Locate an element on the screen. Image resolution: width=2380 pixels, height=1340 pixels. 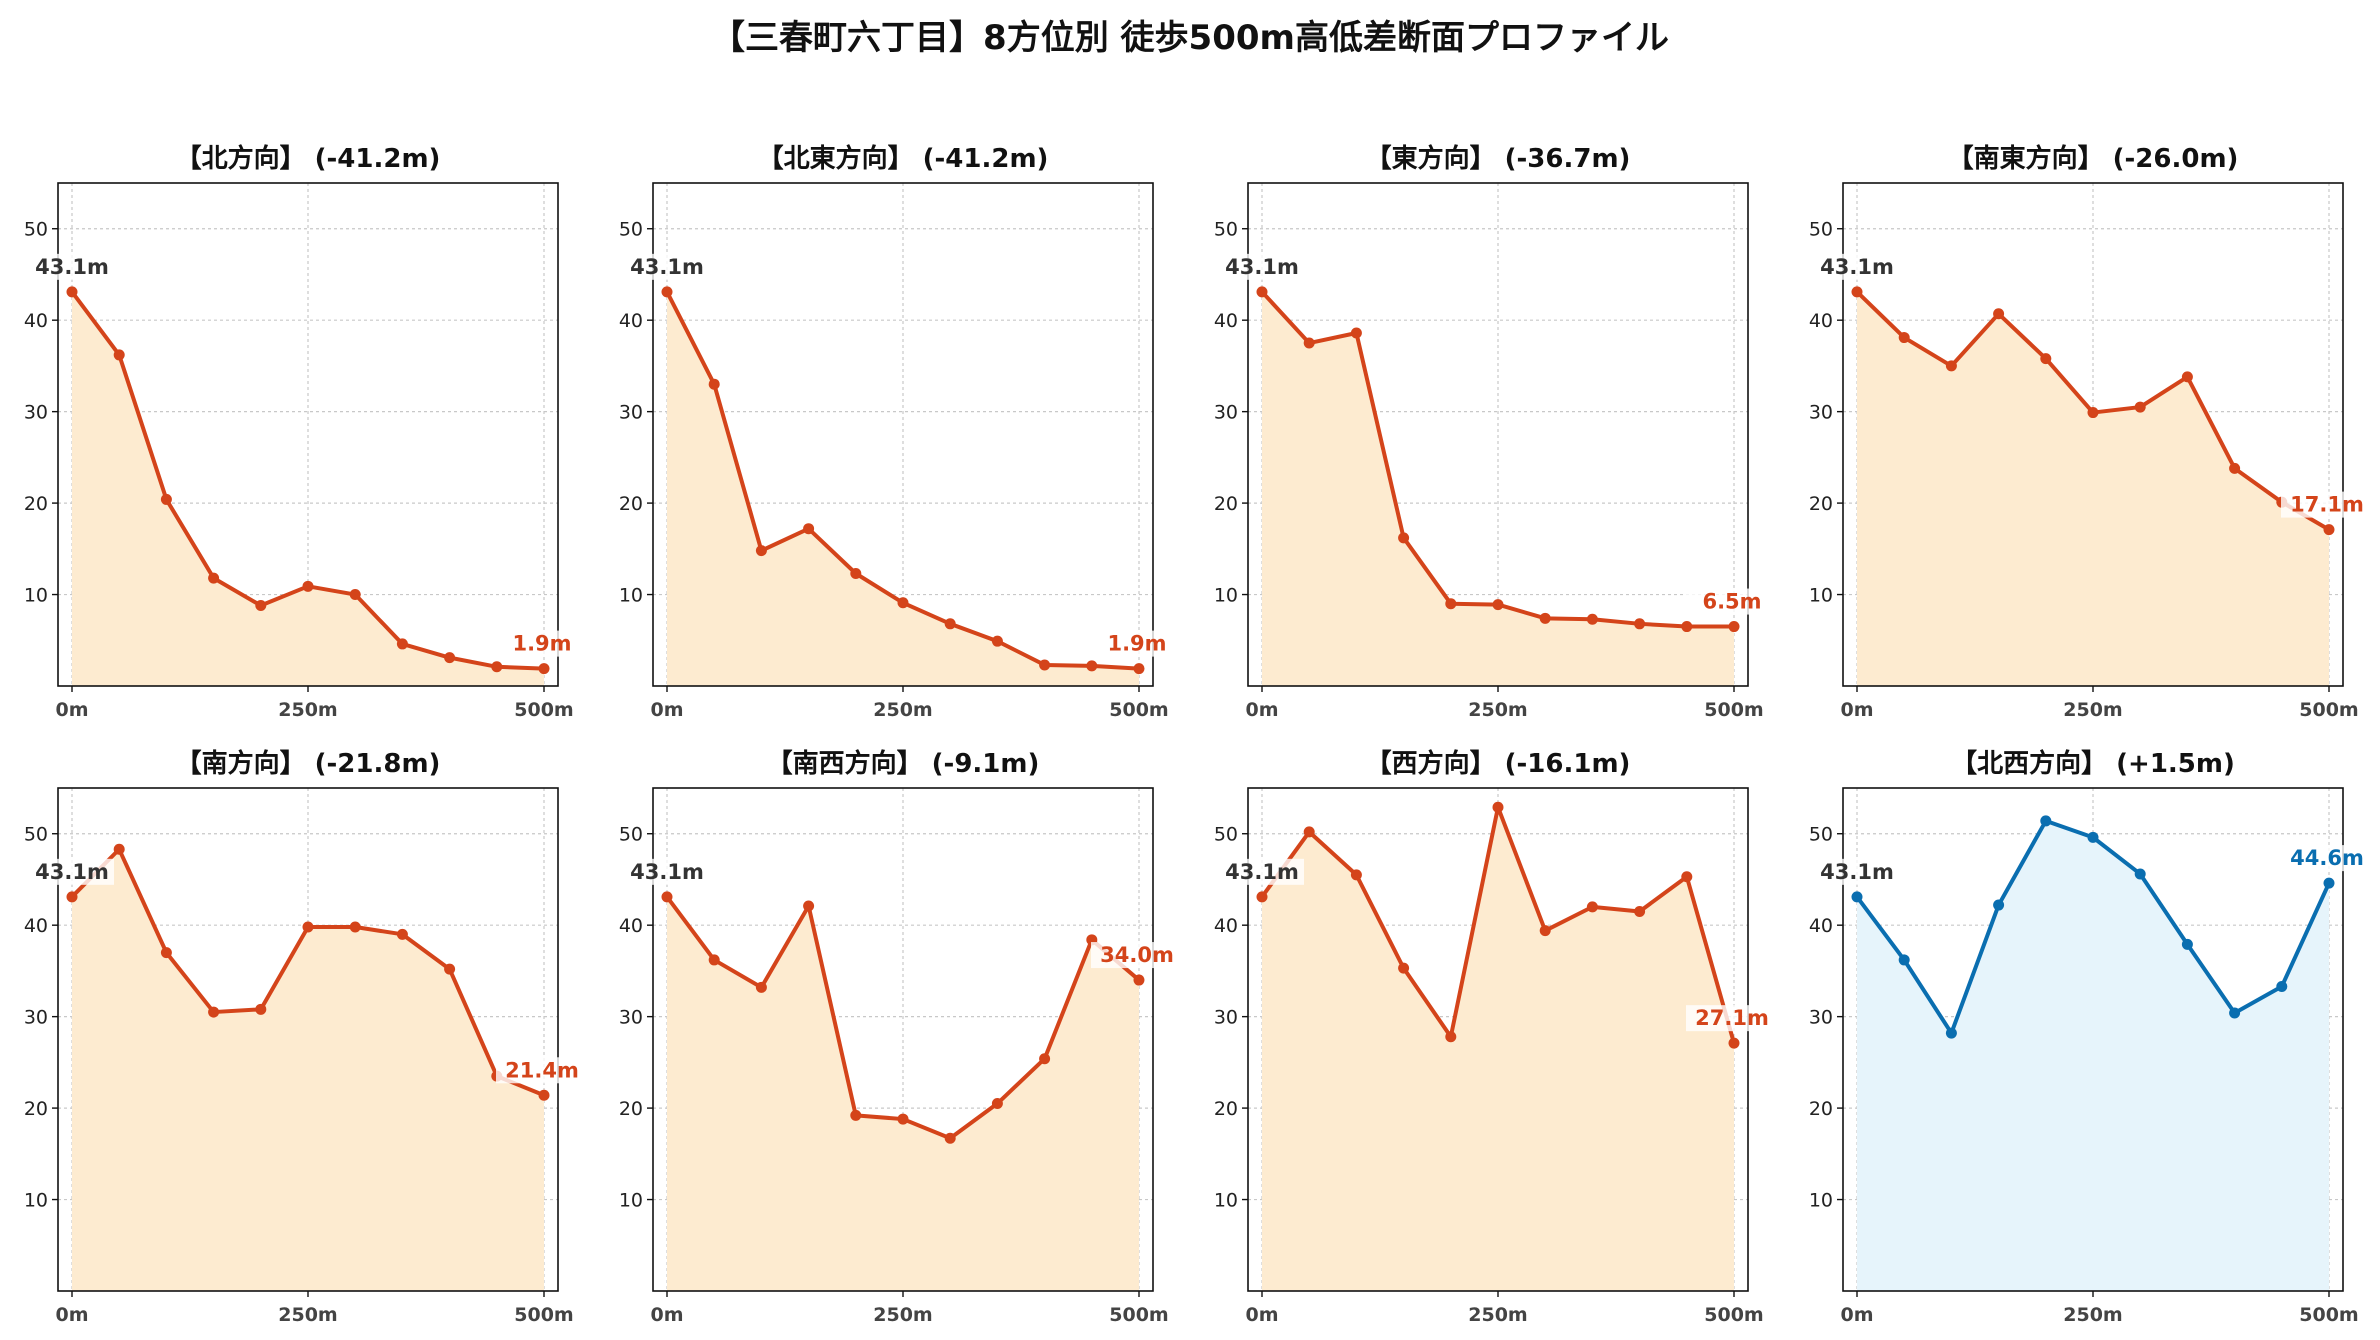
figure-title: 【三春町六丁目】8方位別 徒歩500m高低差断面プロファイル is located at coordinates (1190, 38).